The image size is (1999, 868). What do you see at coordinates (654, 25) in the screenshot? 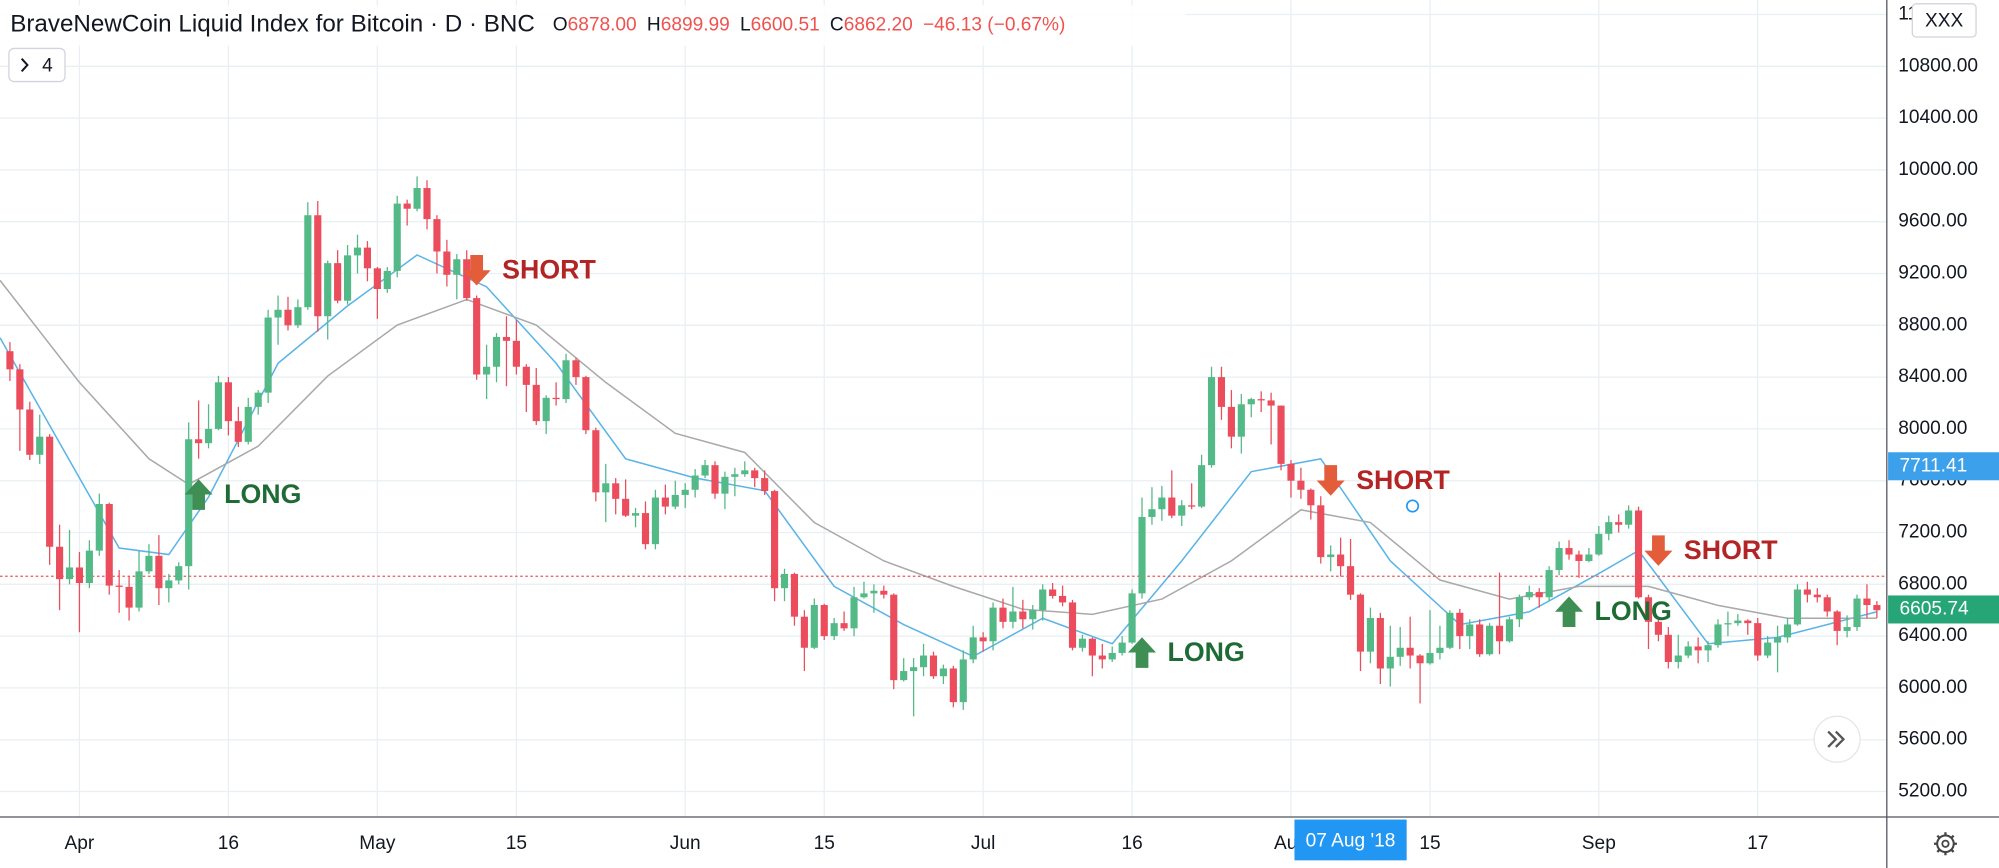
I see `ohlc-label: H` at bounding box center [654, 25].